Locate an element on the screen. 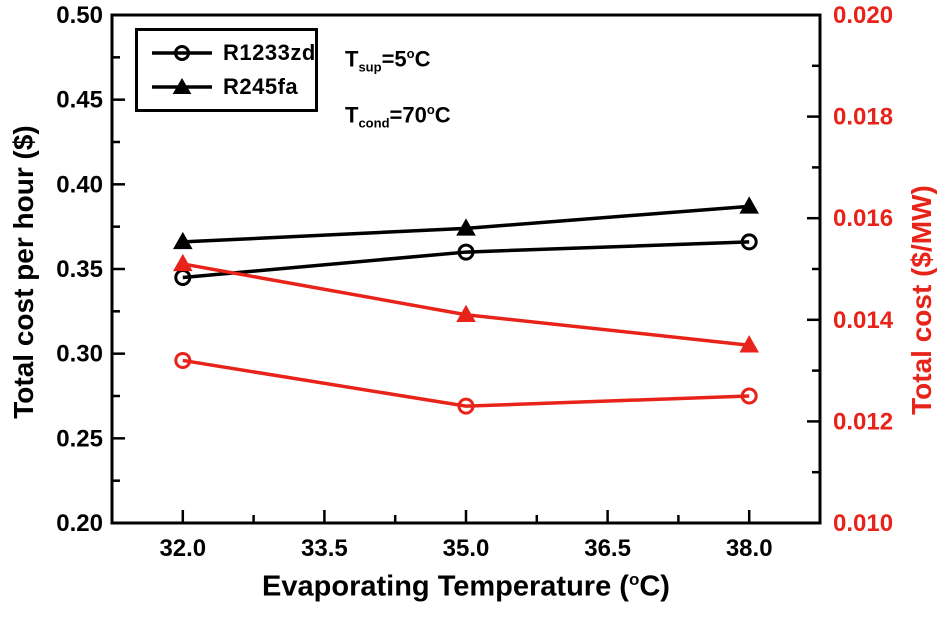 This screenshot has height=619, width=950. y-axis-label-left: Total cost per hour ($) is located at coordinates (23, 272).